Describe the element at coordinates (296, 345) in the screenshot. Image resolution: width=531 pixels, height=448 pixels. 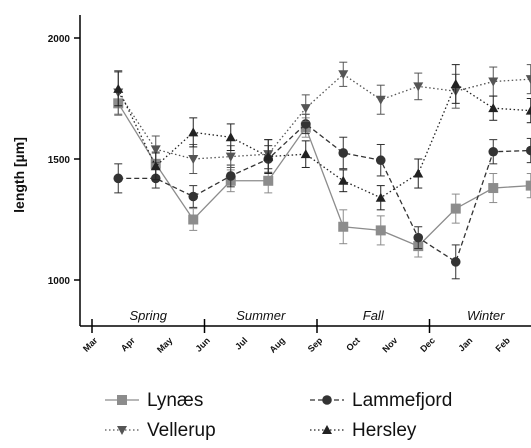
I see `month-labels: Mar Apr May Jun Jul Aug Sep Oct Nov Dec Jan Feb` at that location.